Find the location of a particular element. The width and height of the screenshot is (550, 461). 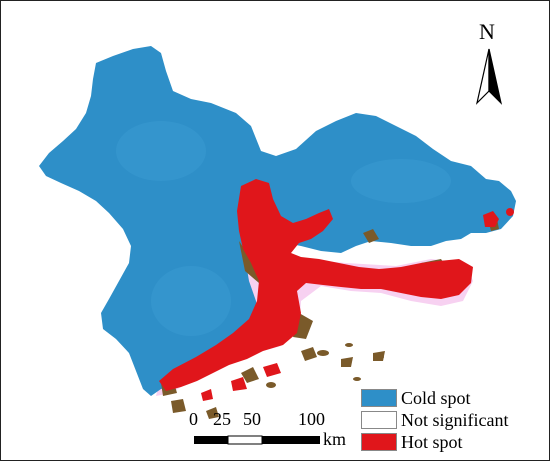

scale-tick-50: 50 is located at coordinates (252, 419).